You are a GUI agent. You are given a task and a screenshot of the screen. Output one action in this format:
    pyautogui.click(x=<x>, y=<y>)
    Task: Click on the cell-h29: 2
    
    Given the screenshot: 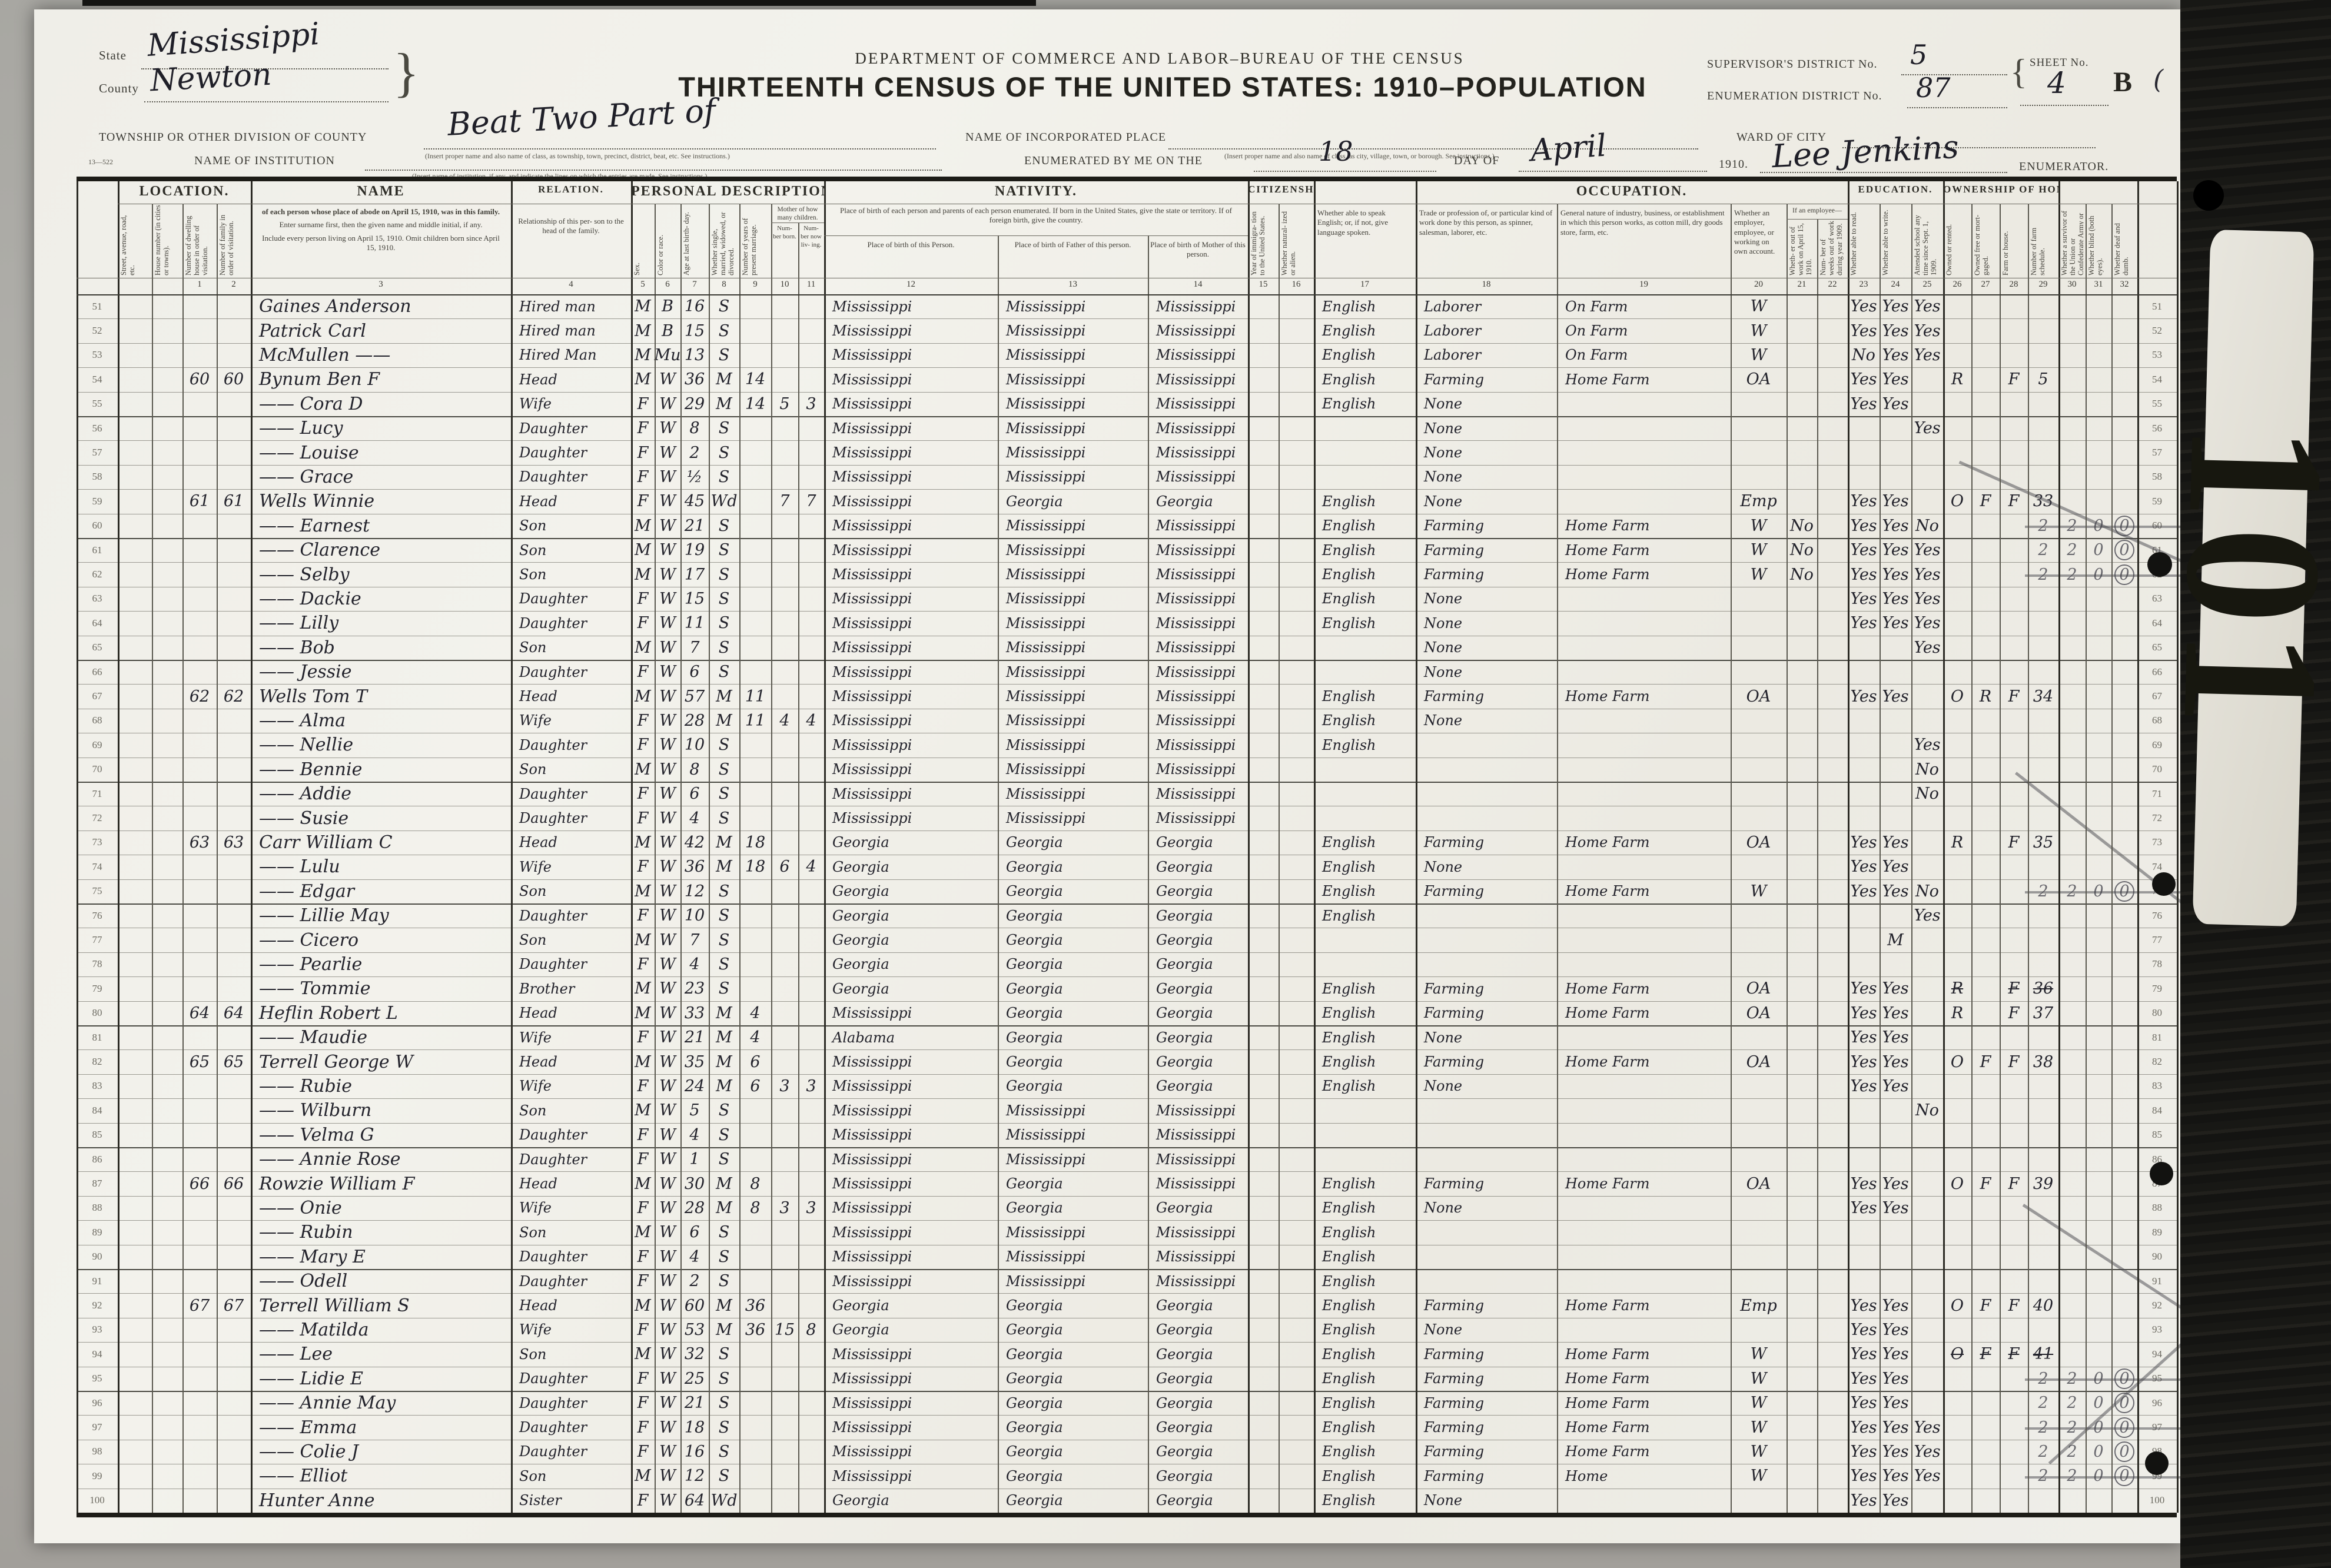 What is the action you would take?
    pyautogui.click(x=2043, y=1451)
    